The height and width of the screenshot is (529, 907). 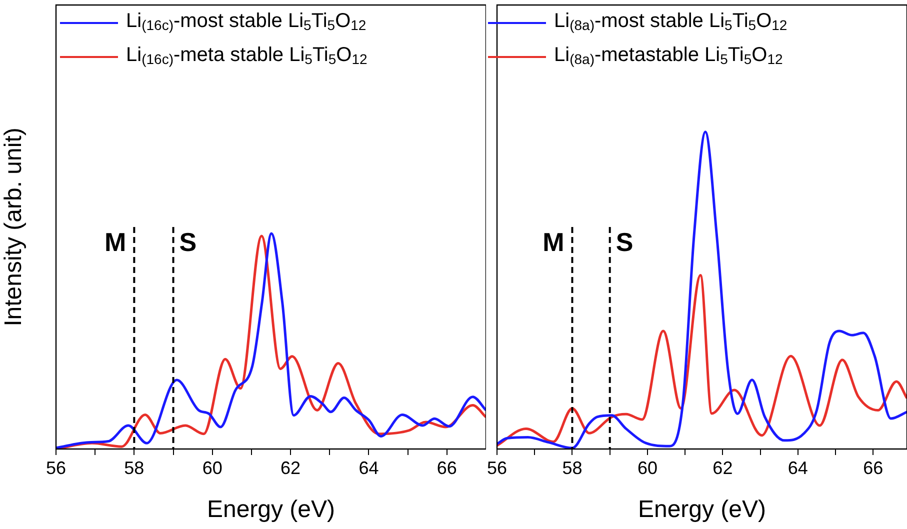 I want to click on legend-label: Li$_{(8a)}$-metastable Li$_{5}$Ti$_{5}$O$_{12}$, so click(x=668, y=56).